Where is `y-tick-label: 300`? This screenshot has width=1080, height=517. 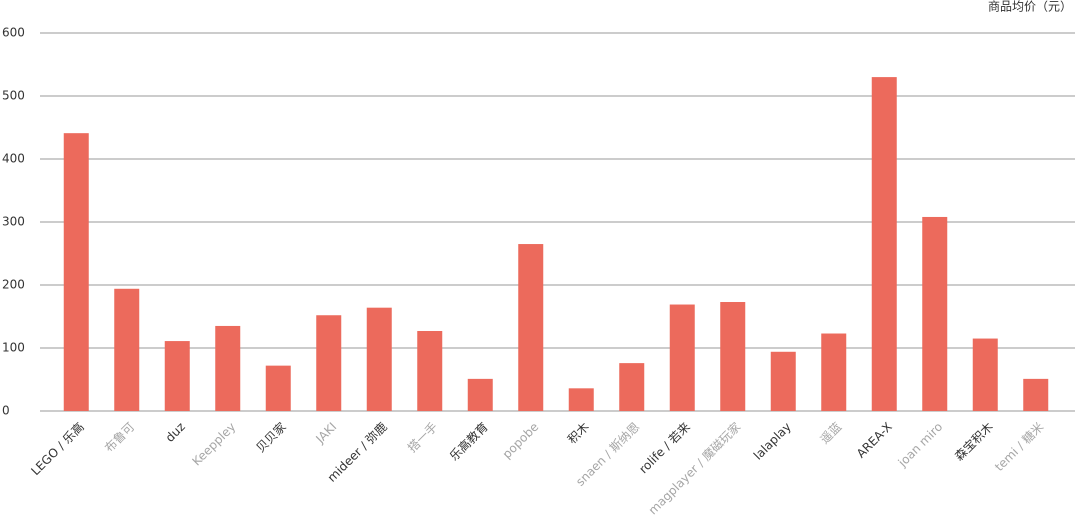
y-tick-label: 300 is located at coordinates (13, 222).